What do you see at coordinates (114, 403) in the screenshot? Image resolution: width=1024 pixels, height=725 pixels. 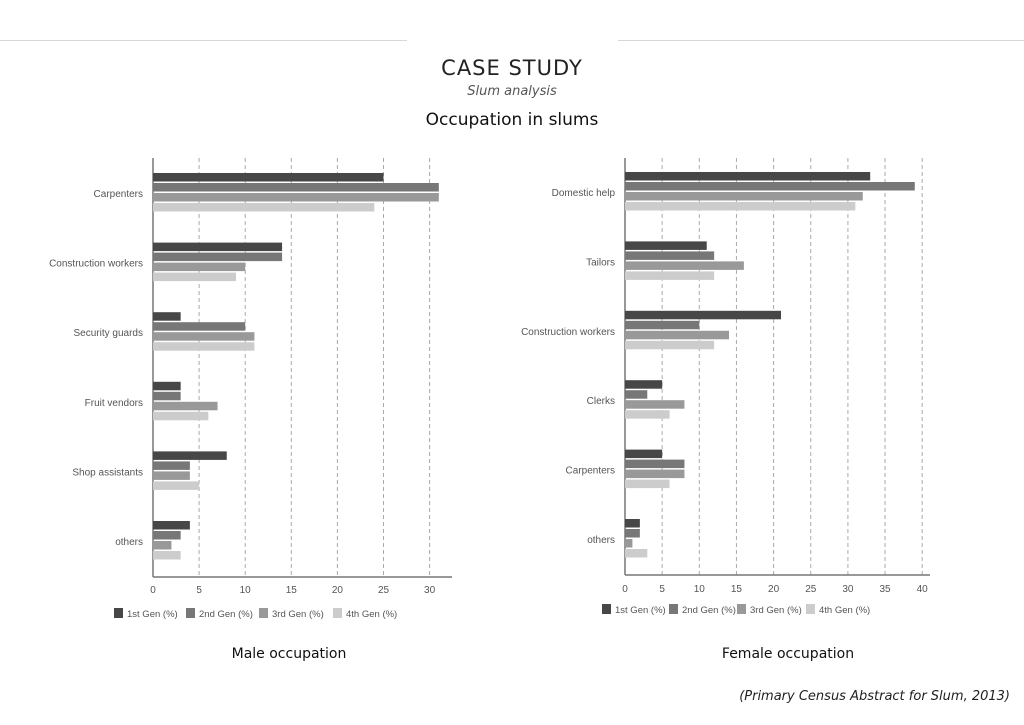 I see `category-label: Fruit vendors` at bounding box center [114, 403].